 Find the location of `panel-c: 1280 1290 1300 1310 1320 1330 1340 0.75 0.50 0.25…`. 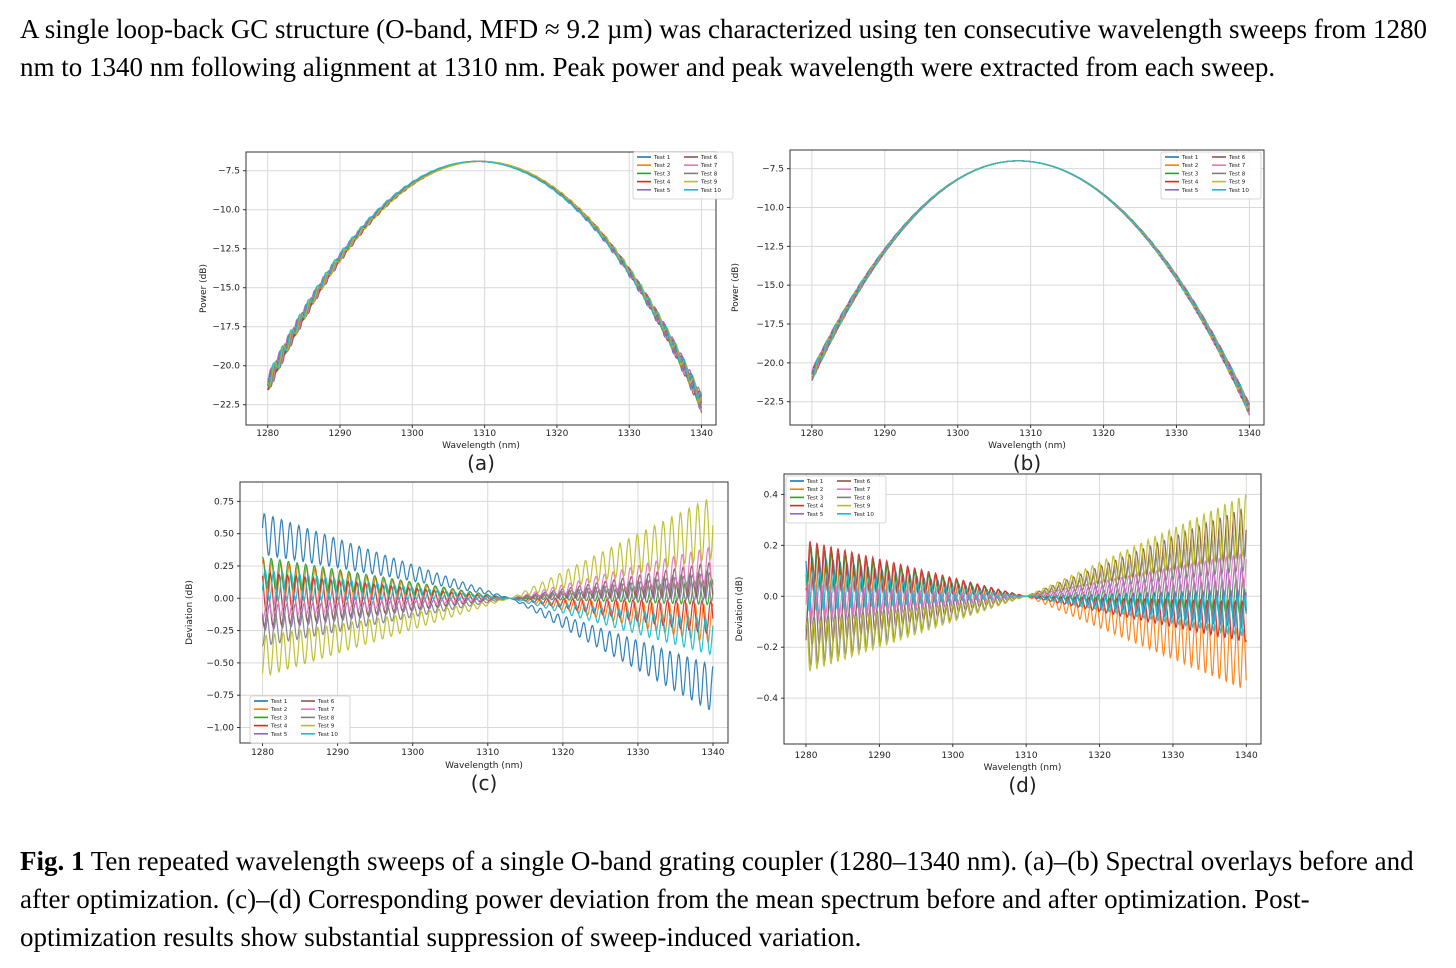

panel-c: 1280 1290 1300 1310 1320 1330 1340 0.75 0.50 0.25… is located at coordinates (454, 635).